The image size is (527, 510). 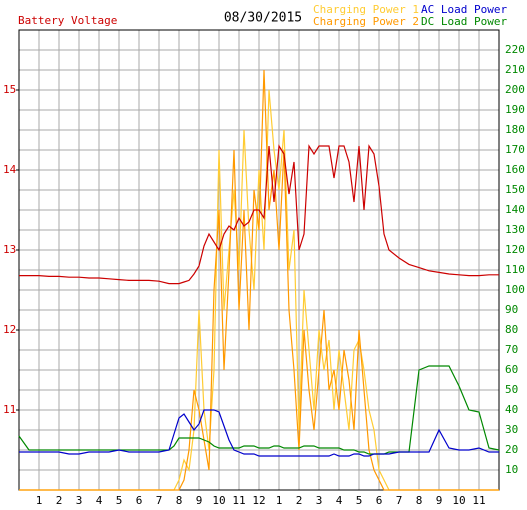 What do you see at coordinates (515, 209) in the screenshot?
I see `y2-tick-label: 140` at bounding box center [515, 209].